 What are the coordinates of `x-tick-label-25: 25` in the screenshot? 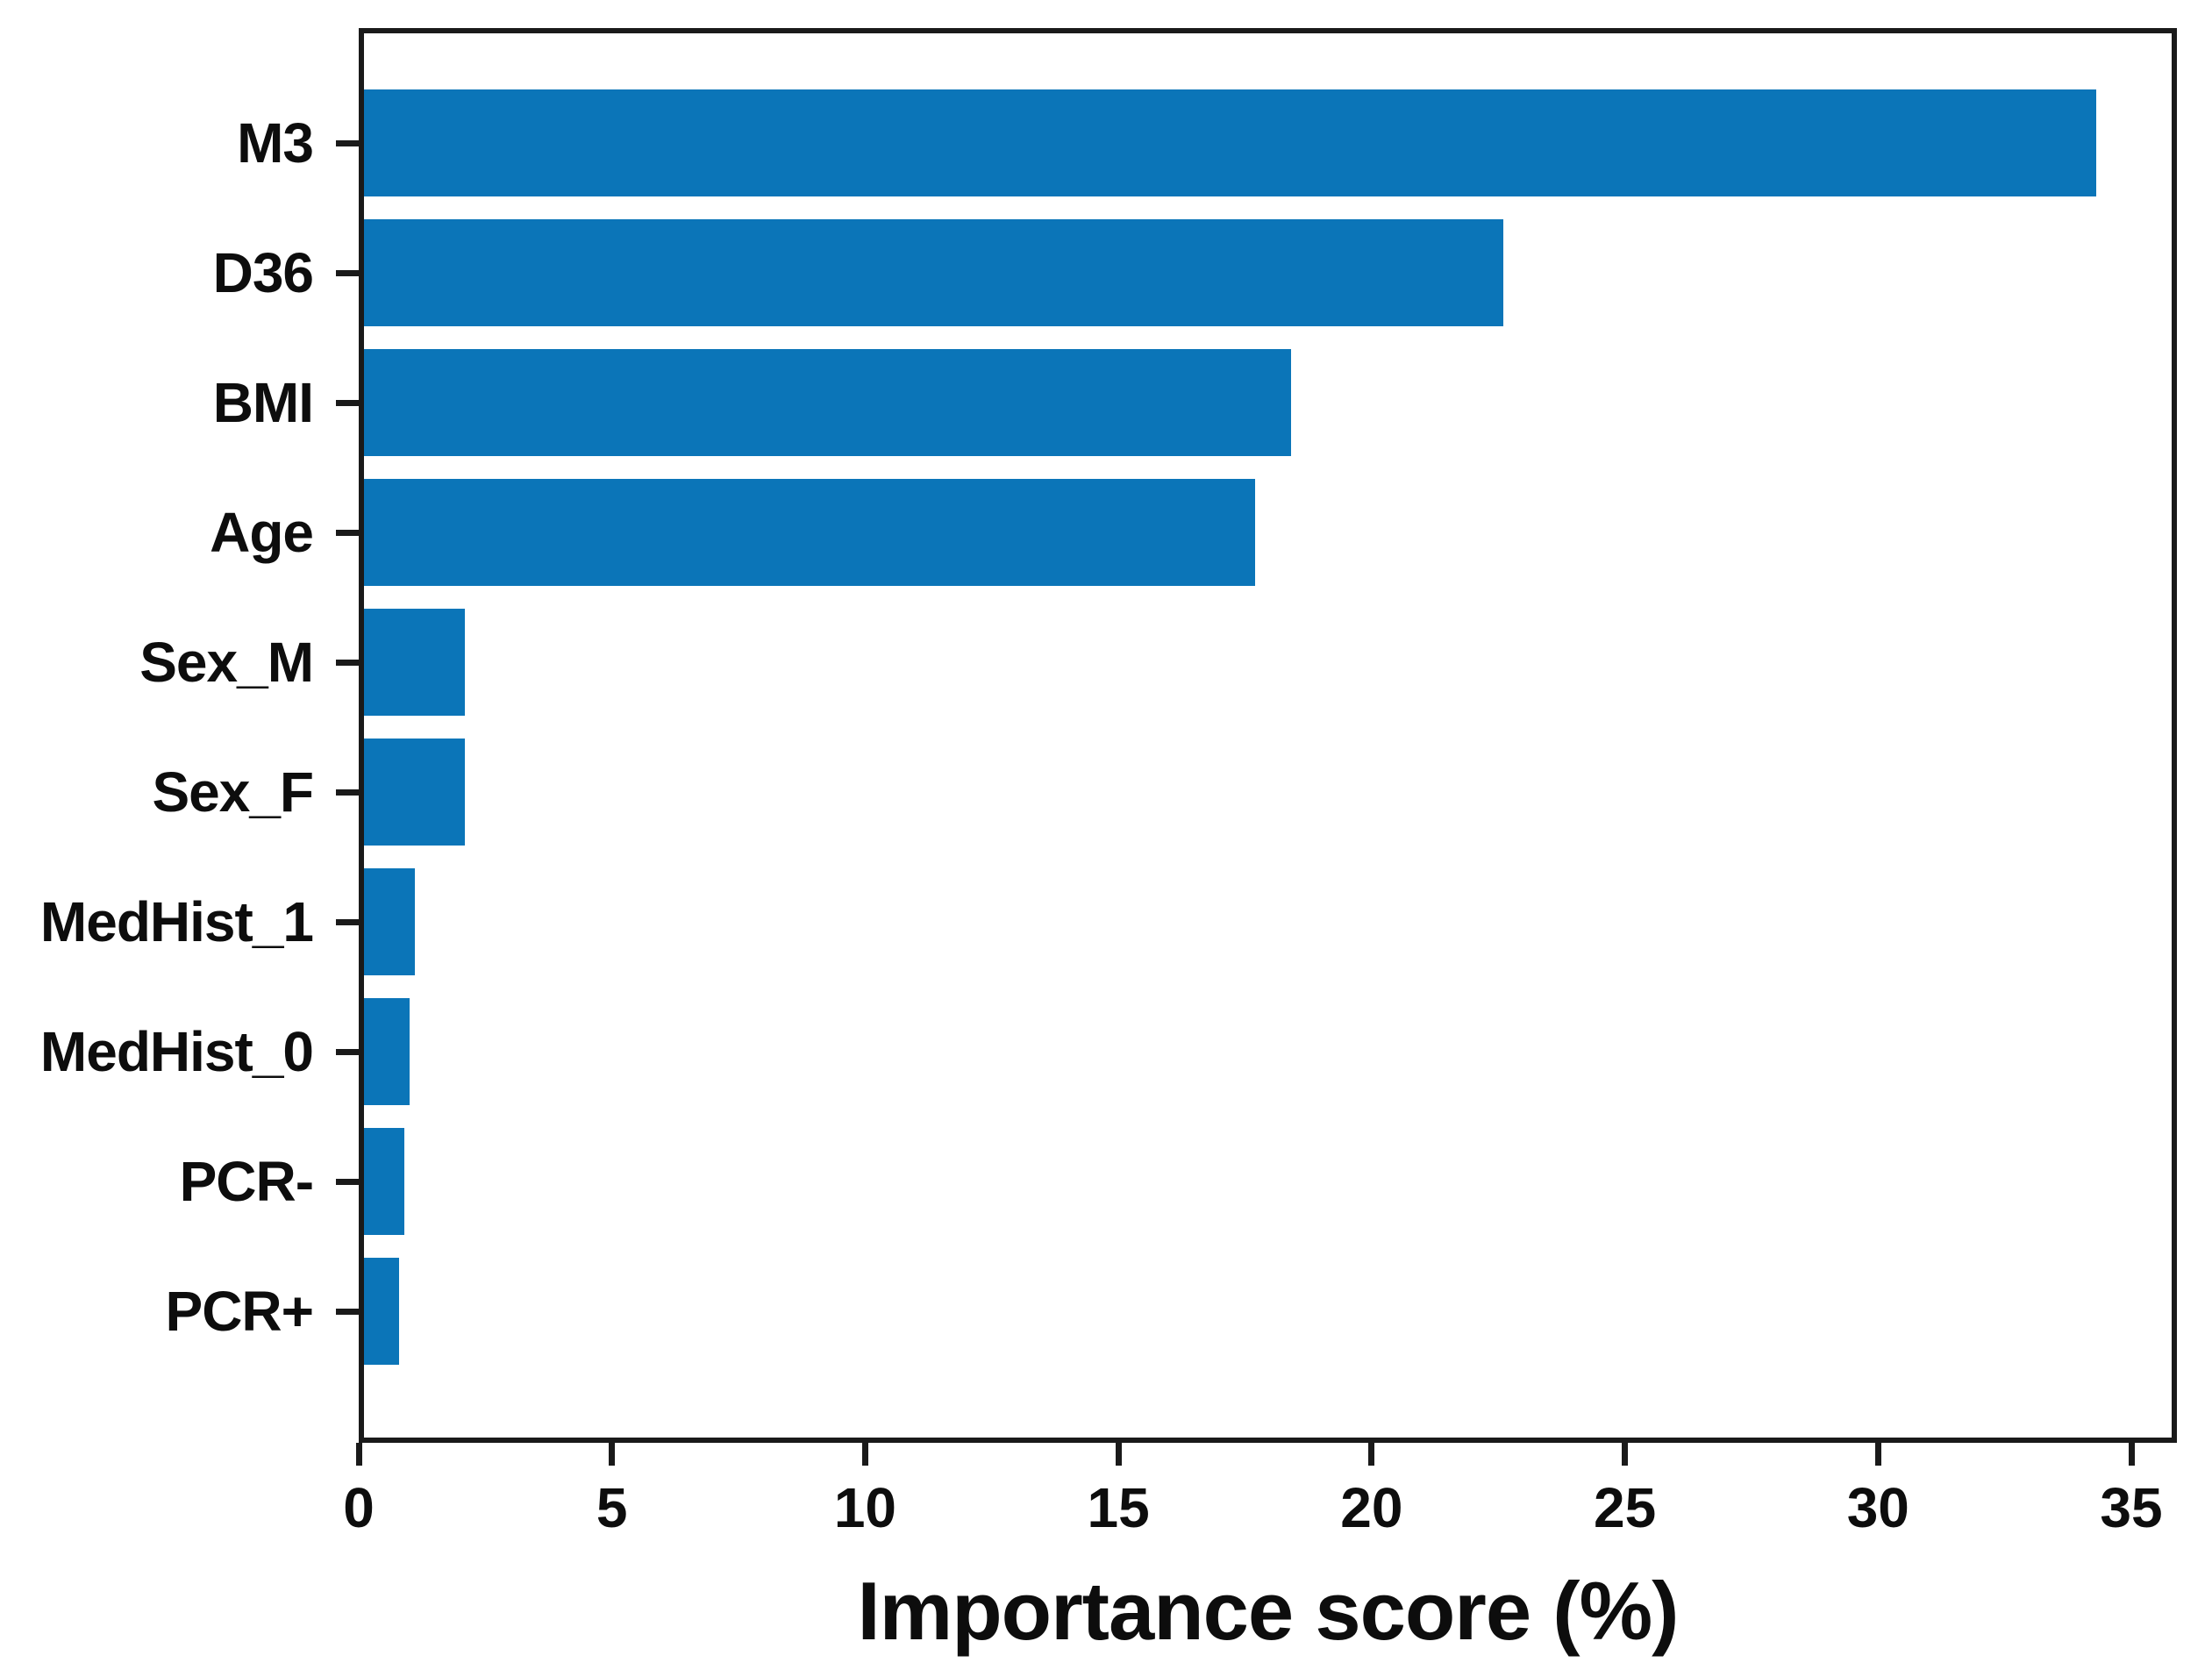 It's located at (1625, 1507).